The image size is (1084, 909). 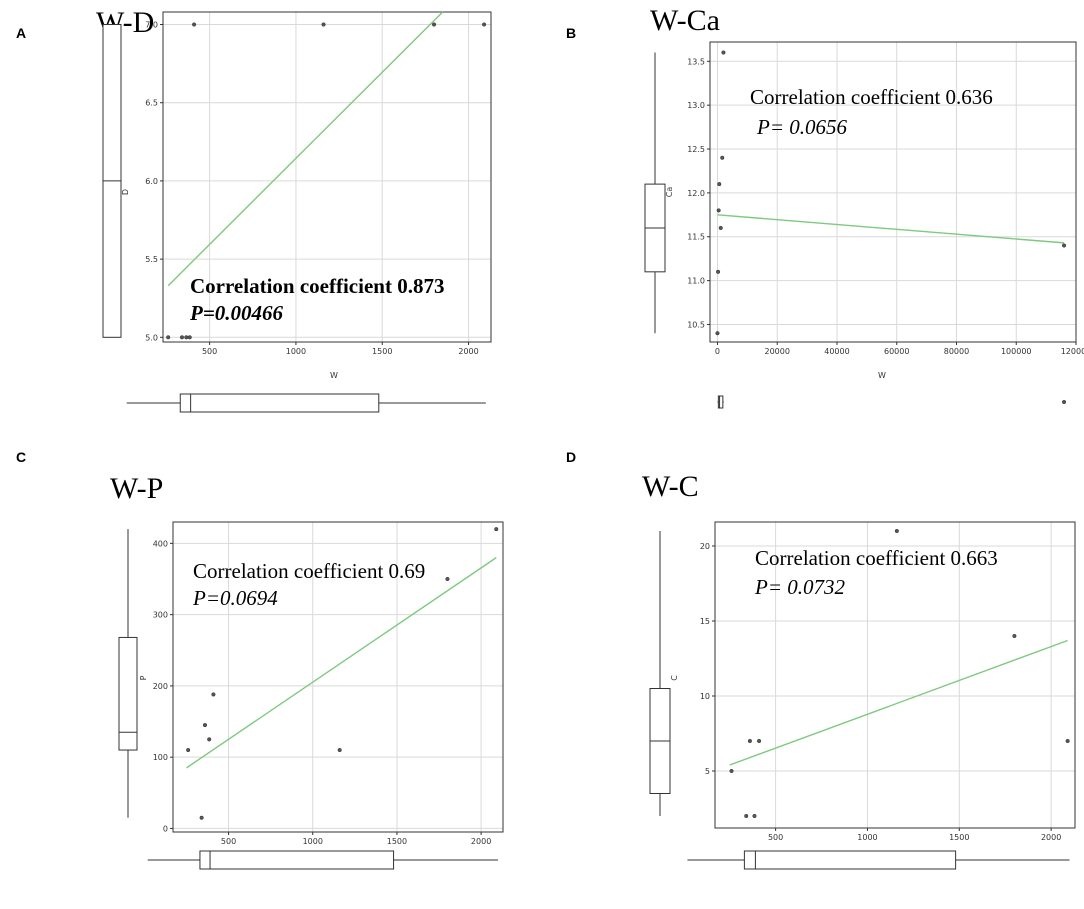 I want to click on y-tick-label: 15, so click(x=705, y=621).